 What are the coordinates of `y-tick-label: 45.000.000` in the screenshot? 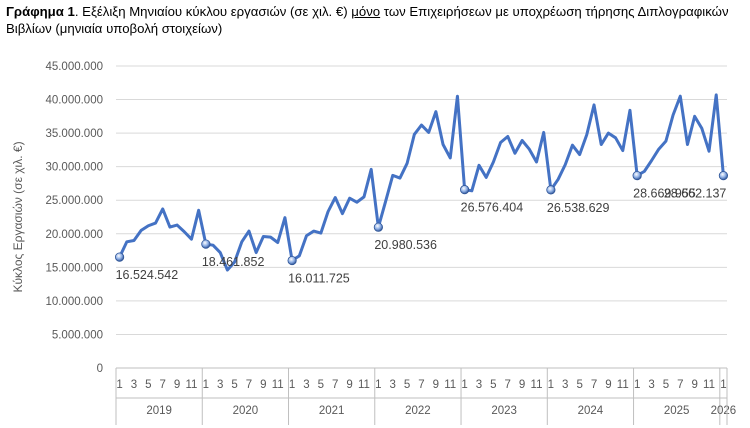 It's located at (74, 67).